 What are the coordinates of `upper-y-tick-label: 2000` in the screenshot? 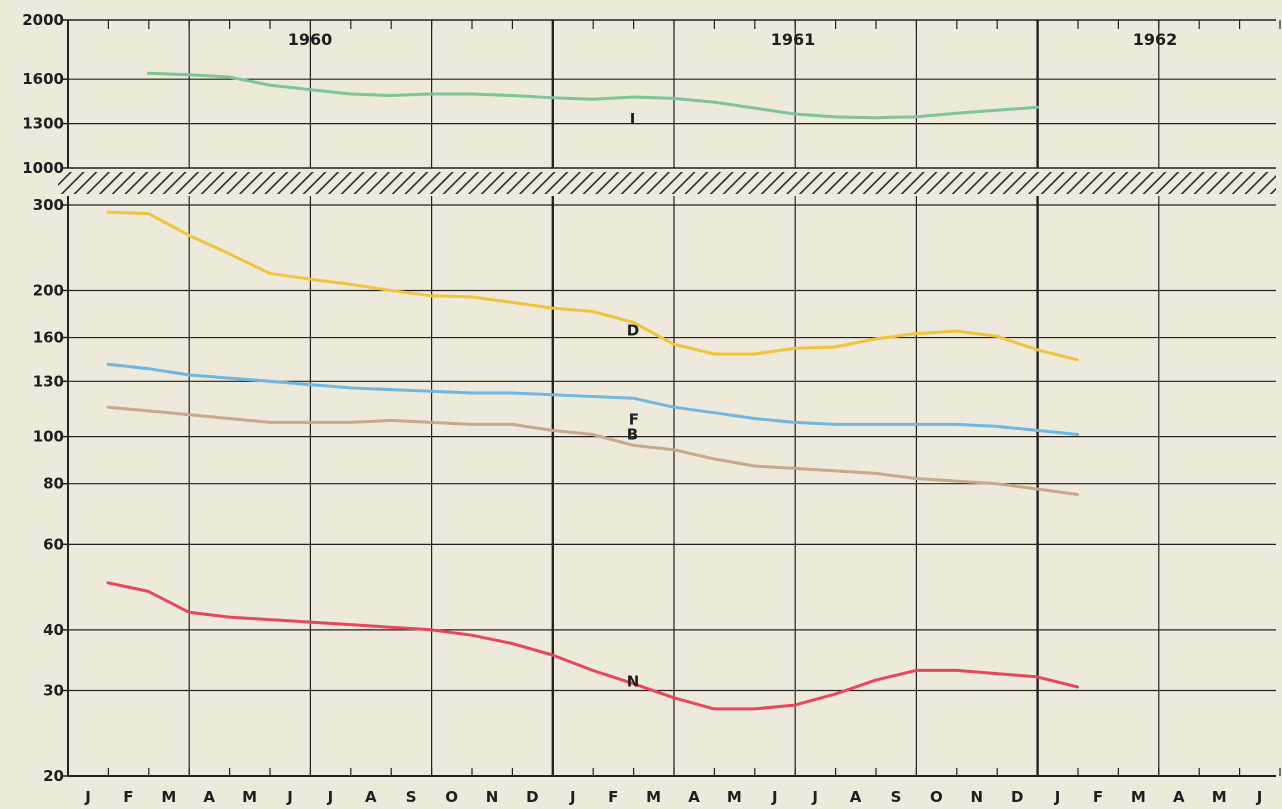 It's located at (43, 20).